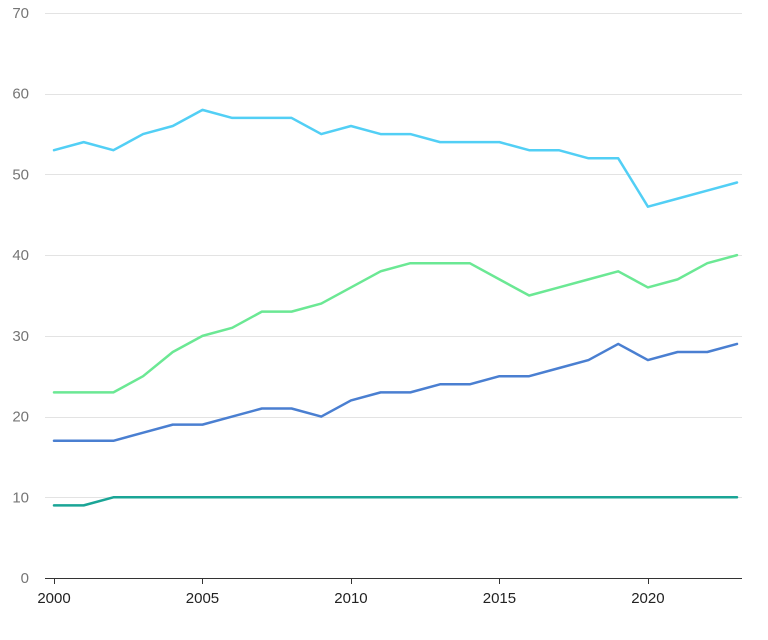 This screenshot has height=640, width=768. I want to click on x-tick-label-2015: 2015, so click(499, 598).